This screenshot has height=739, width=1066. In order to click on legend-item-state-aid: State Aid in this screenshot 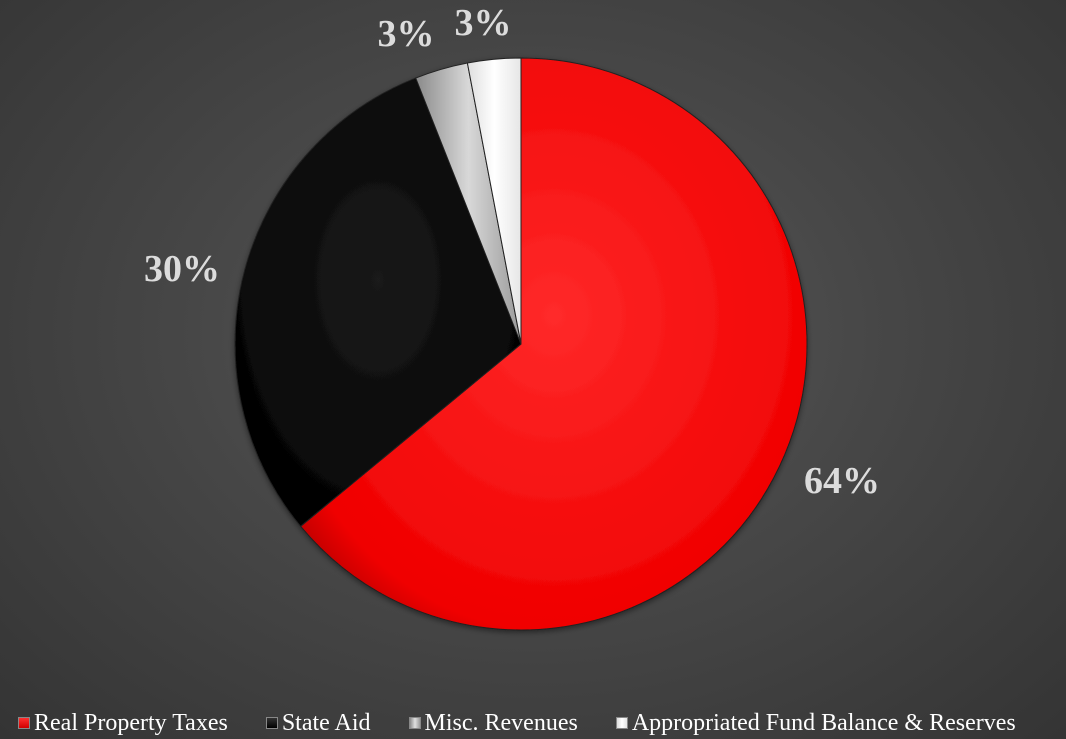, I will do `click(318, 723)`.